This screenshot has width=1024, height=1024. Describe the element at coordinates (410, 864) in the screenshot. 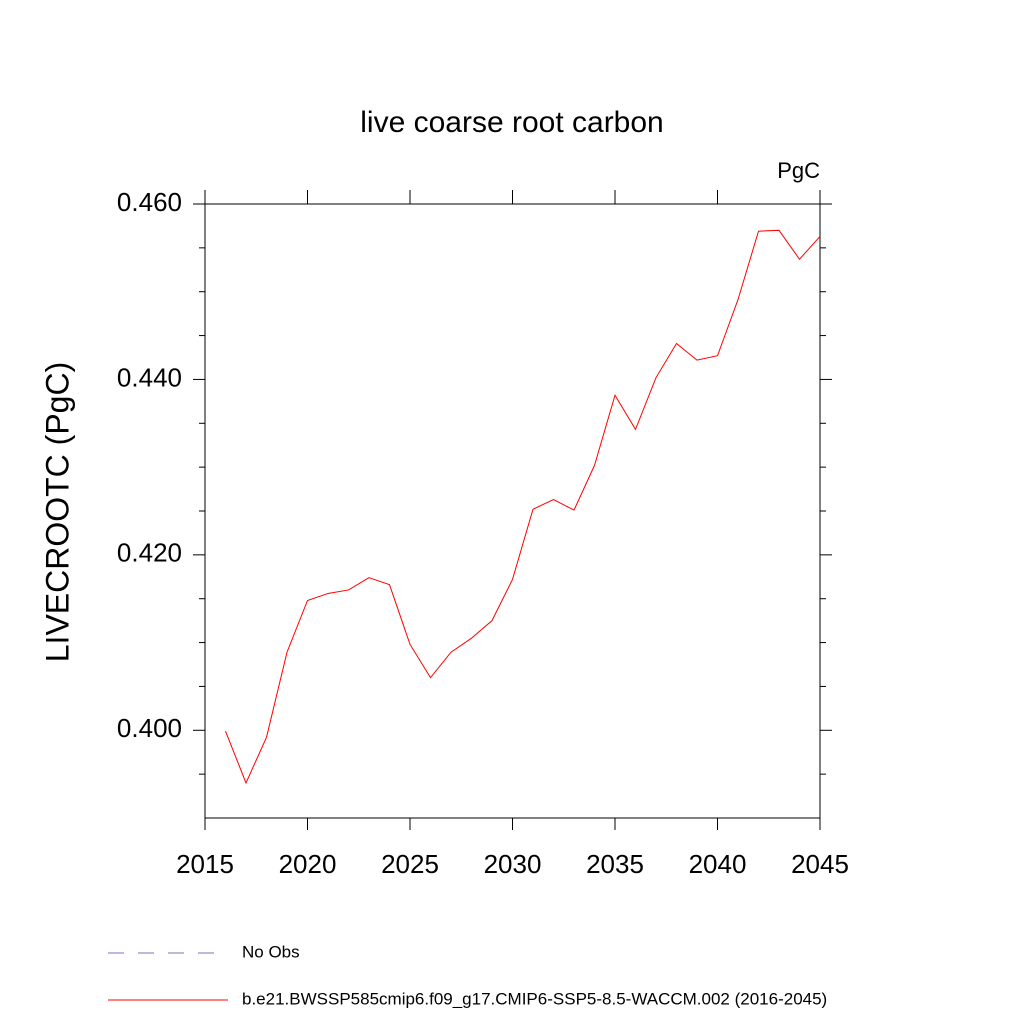

I see `x-tick-label: 2025` at that location.